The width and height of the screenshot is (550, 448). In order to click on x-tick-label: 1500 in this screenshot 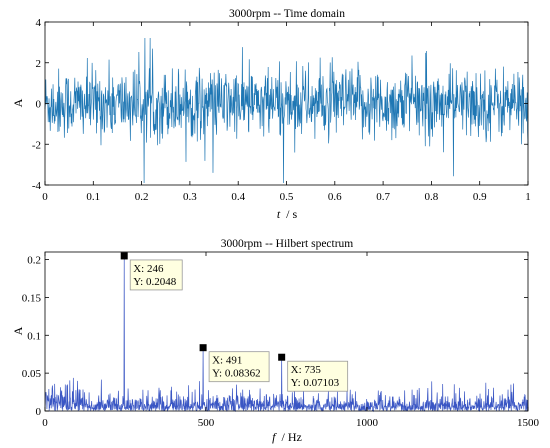, I will do `click(528, 423)`.